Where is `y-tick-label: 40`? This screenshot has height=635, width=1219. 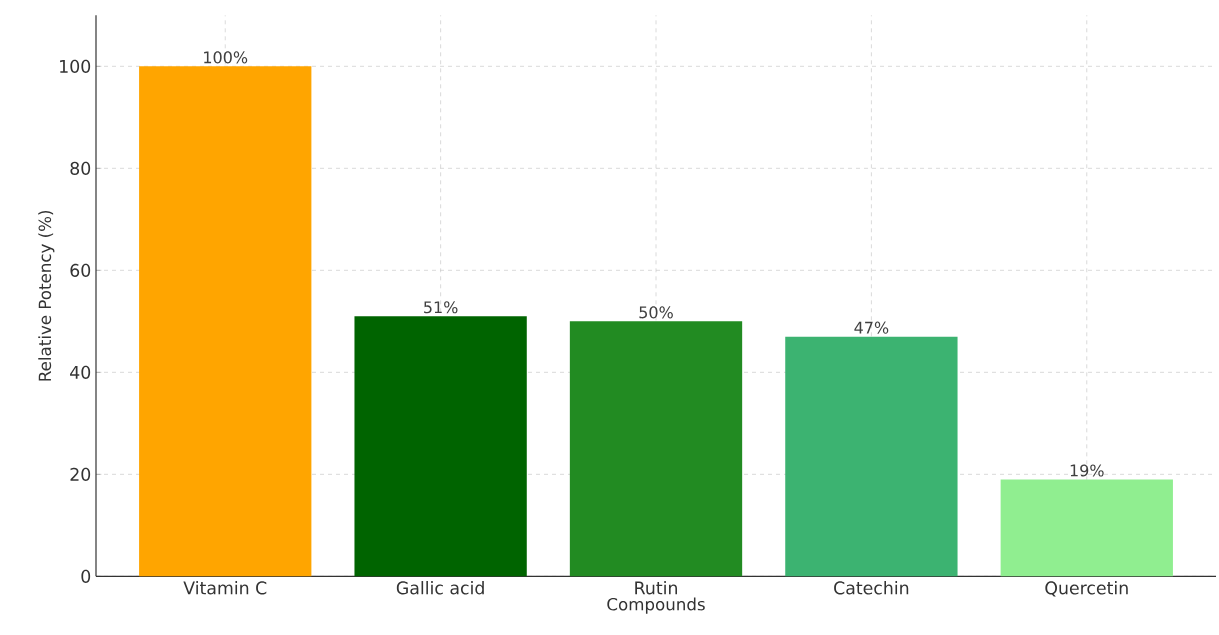 y-tick-label: 40 is located at coordinates (80, 372).